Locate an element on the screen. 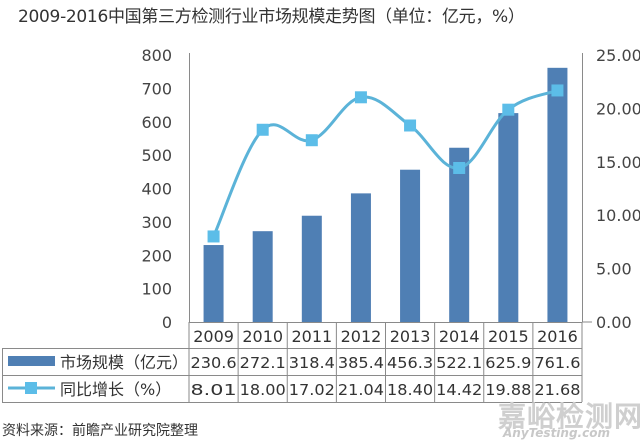 This screenshot has height=444, width=640. legend-label: 同比增长（%） is located at coordinates (115, 389).